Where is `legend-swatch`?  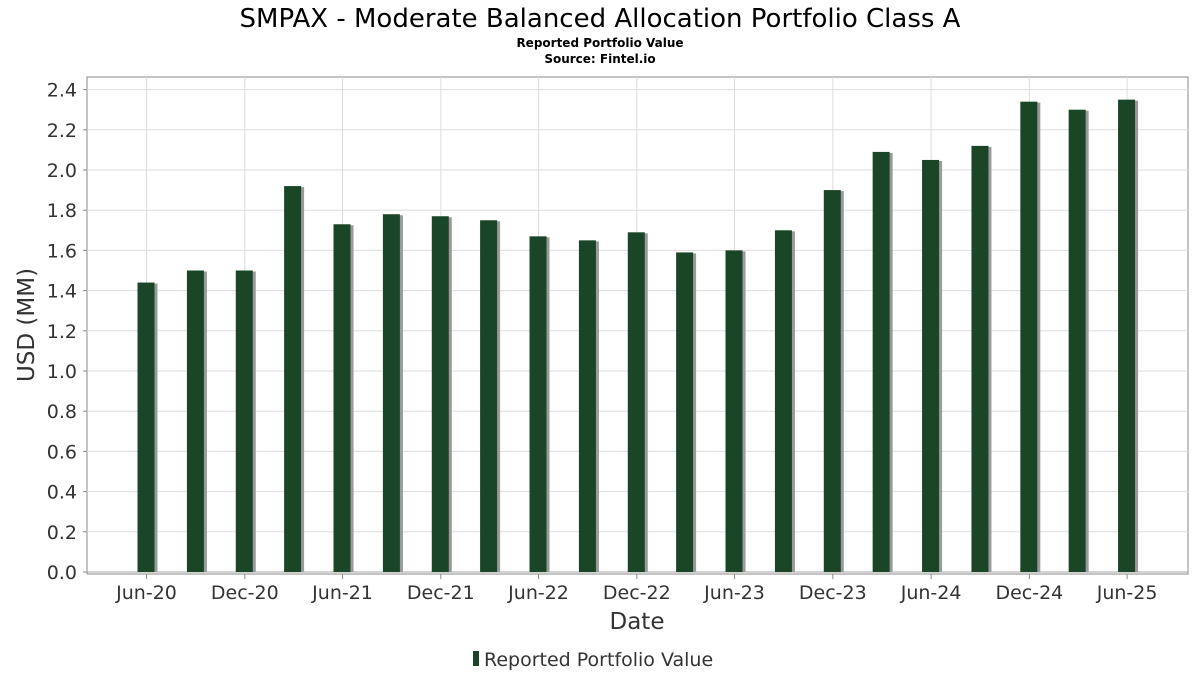
legend-swatch is located at coordinates (476, 658).